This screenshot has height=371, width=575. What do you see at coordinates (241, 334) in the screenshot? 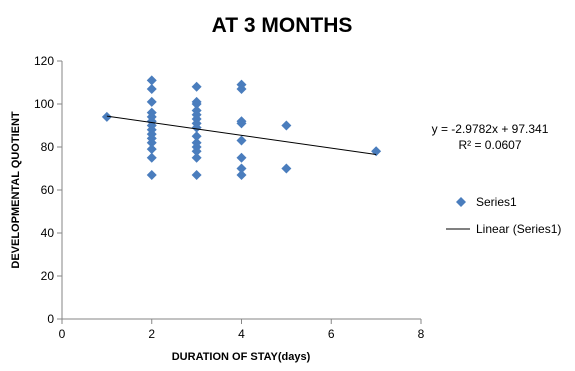
I see `x-tick-label: 4` at bounding box center [241, 334].